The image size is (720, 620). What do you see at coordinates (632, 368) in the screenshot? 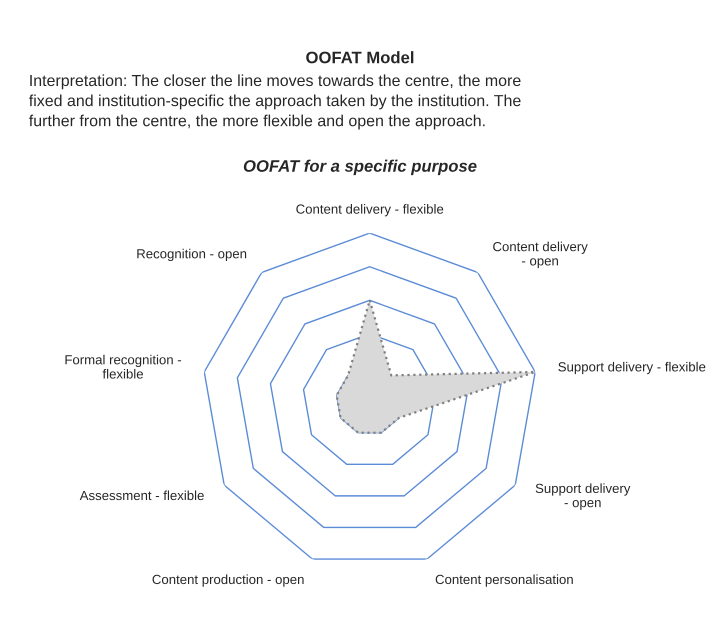
I see `spoke-label: Support delivery - flexible` at bounding box center [632, 368].